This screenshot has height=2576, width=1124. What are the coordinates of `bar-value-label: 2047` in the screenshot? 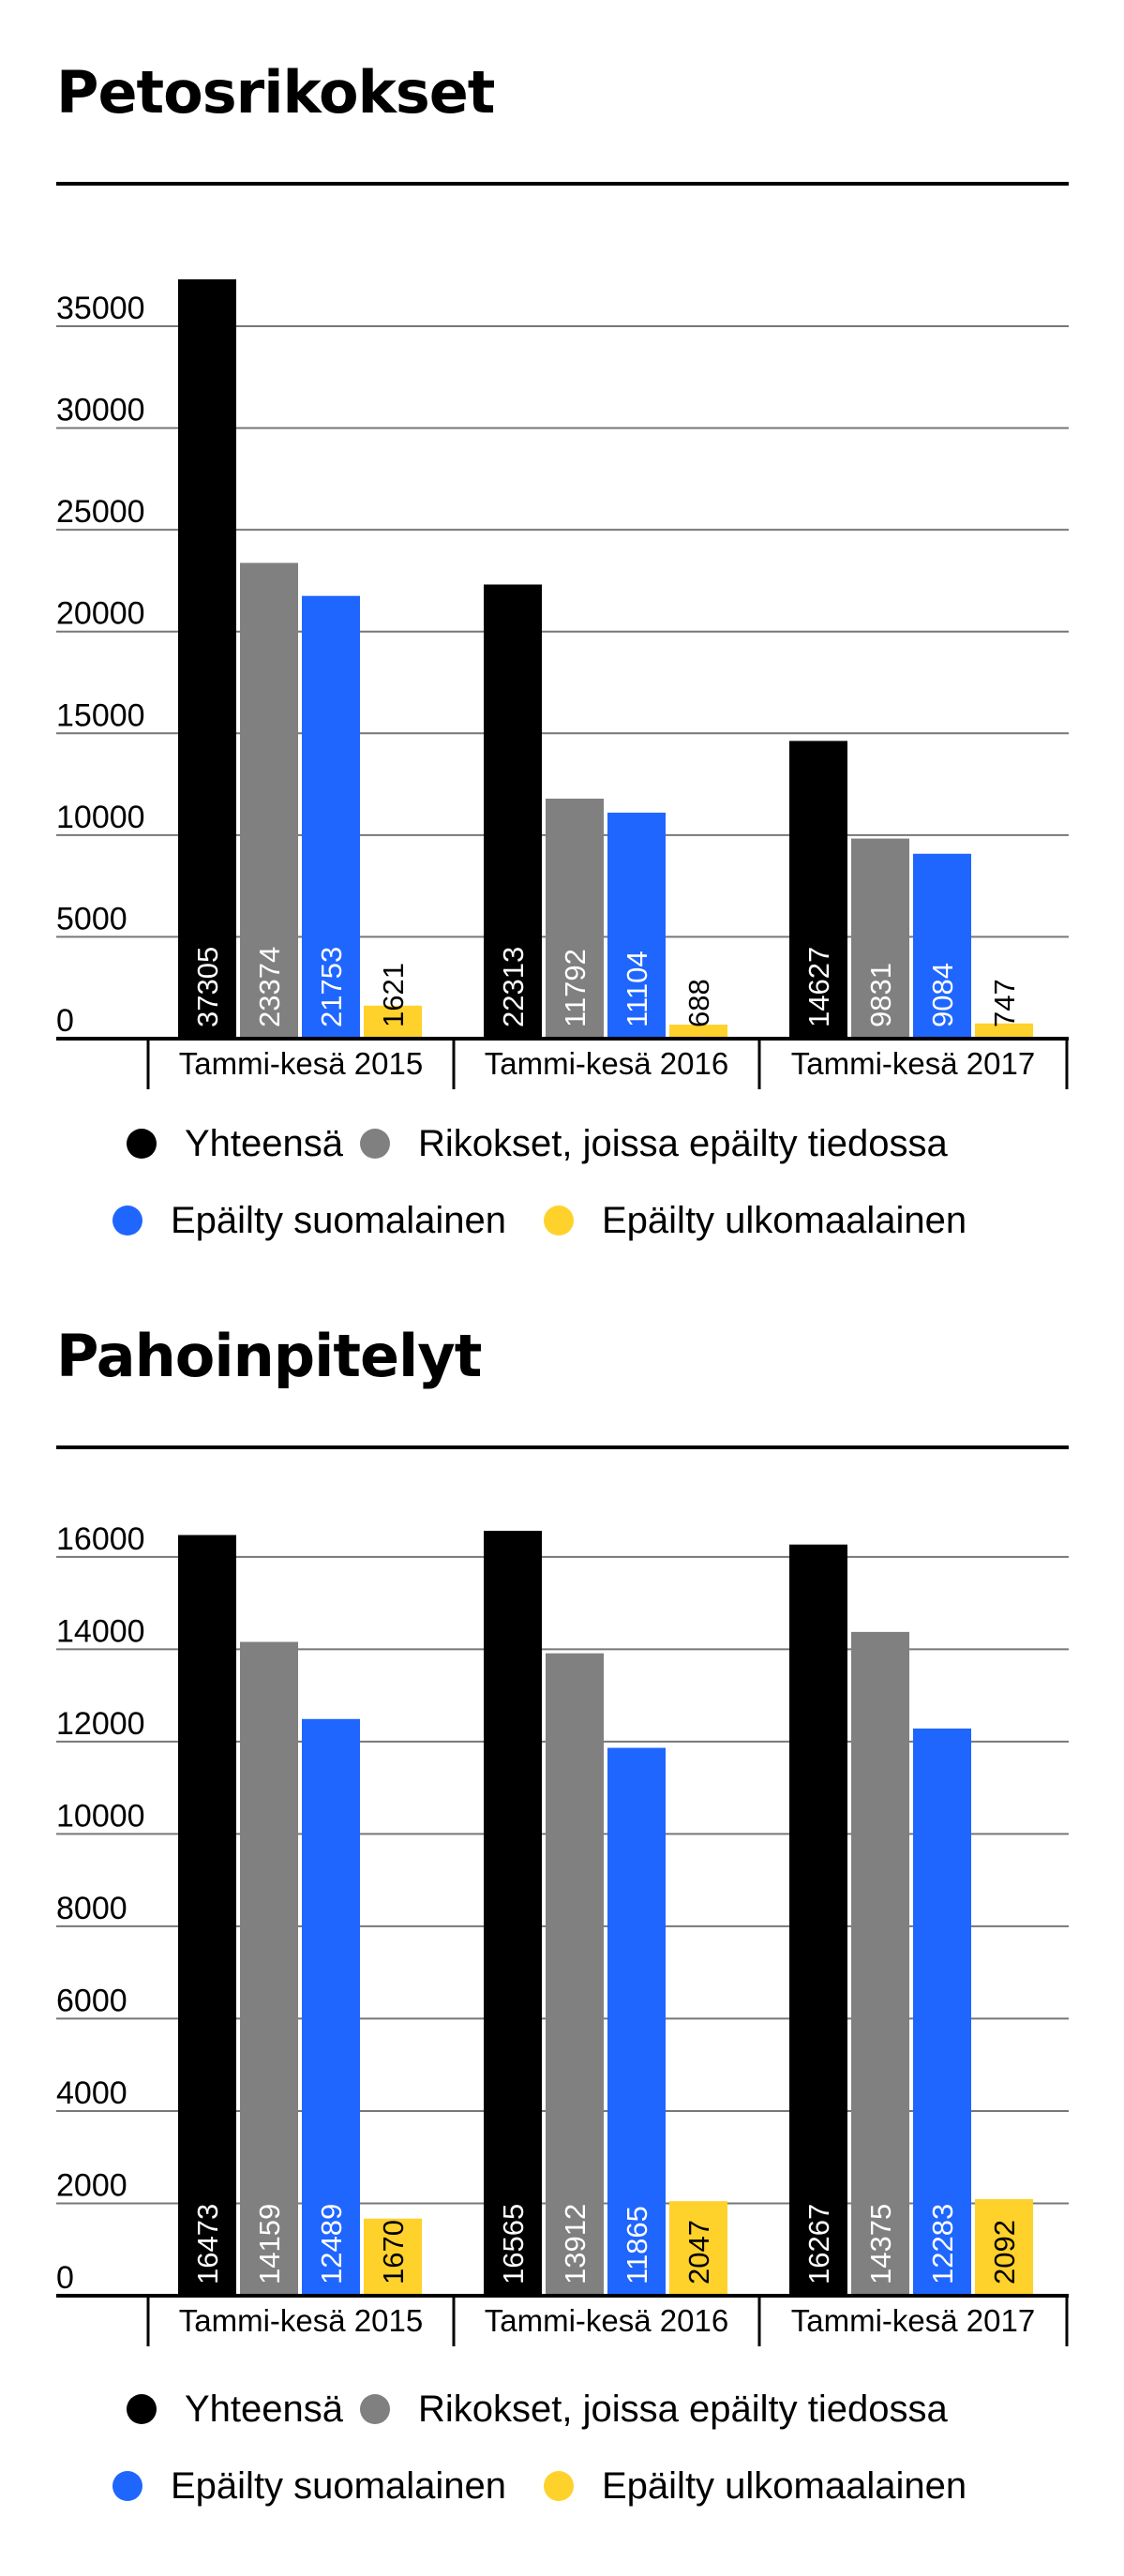 It's located at (698, 2252).